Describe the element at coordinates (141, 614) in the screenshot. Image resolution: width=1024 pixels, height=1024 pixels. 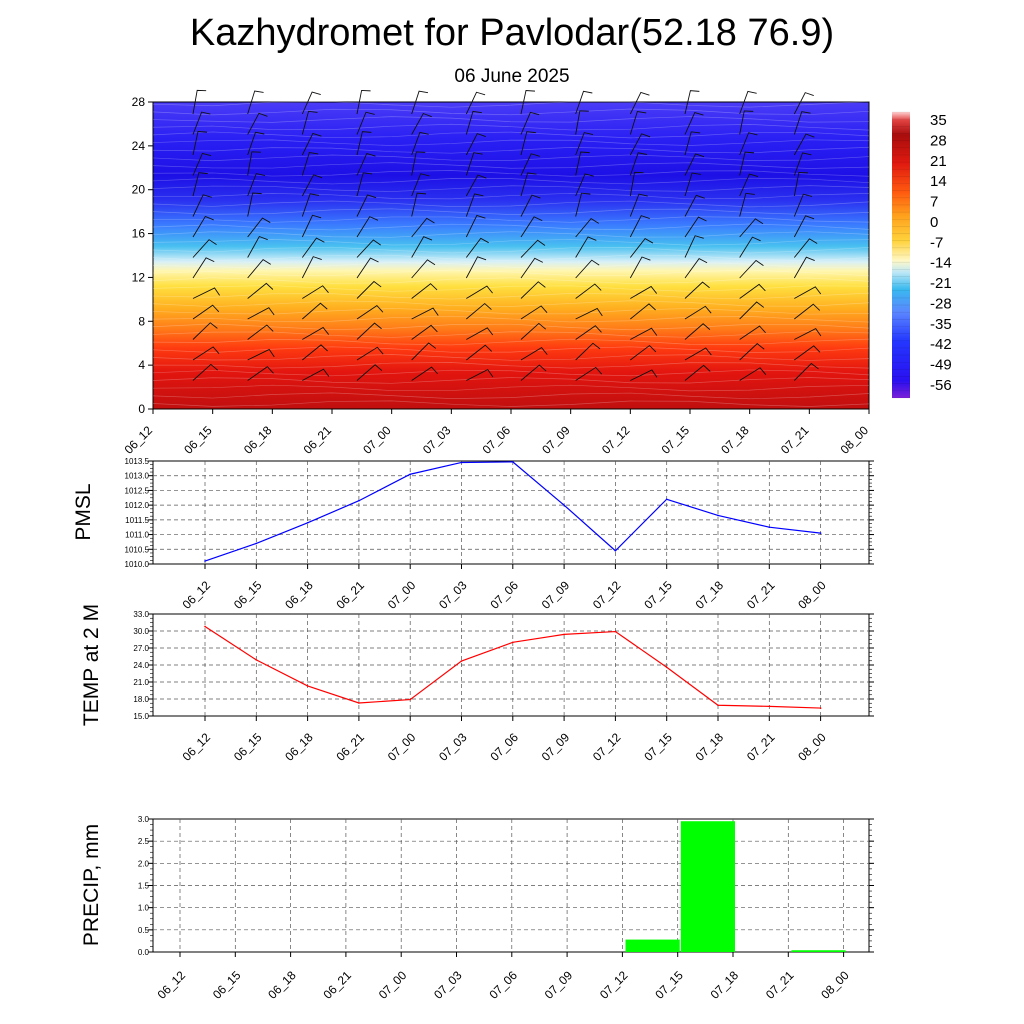
I see `y-tick-label: 33.0` at that location.